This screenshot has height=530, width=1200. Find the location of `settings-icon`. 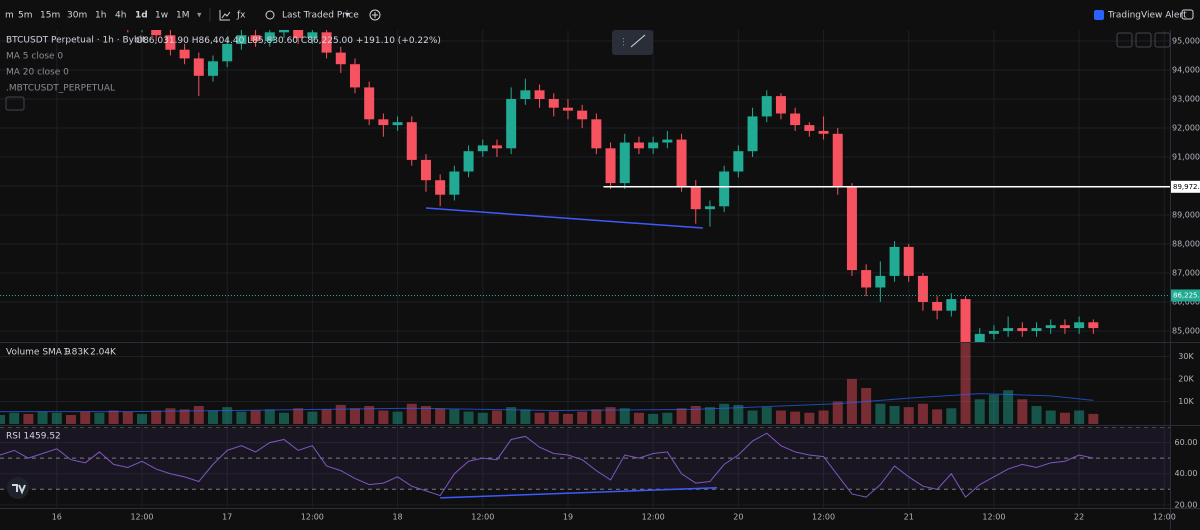

settings-icon is located at coordinates (270, 15).